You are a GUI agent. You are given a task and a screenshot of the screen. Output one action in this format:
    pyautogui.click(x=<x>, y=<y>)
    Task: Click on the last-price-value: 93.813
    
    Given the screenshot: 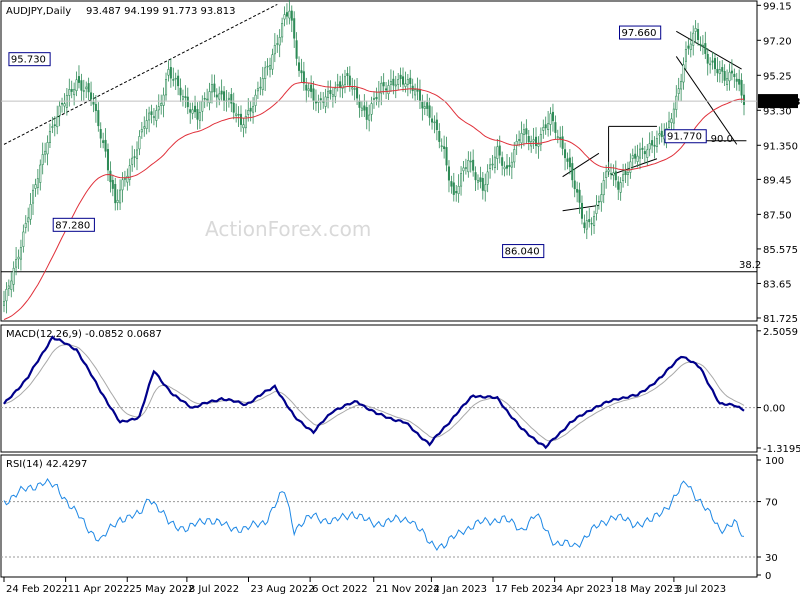 What is the action you would take?
    pyautogui.click(x=781, y=102)
    